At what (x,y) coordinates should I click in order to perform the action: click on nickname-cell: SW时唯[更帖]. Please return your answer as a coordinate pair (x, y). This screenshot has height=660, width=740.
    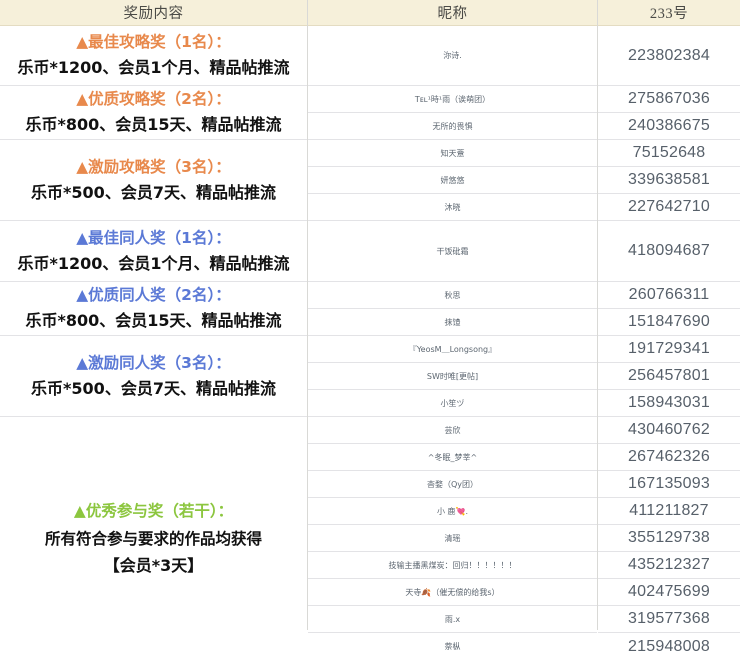
    Looking at the image, I should click on (452, 376).